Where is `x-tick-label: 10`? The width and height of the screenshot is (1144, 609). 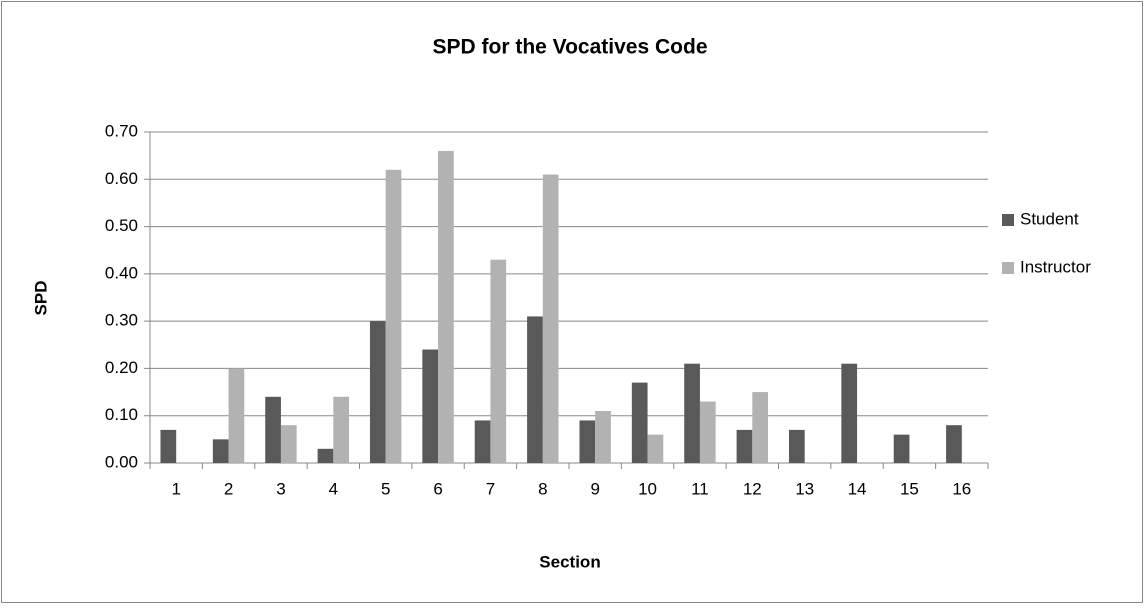 x-tick-label: 10 is located at coordinates (647, 488).